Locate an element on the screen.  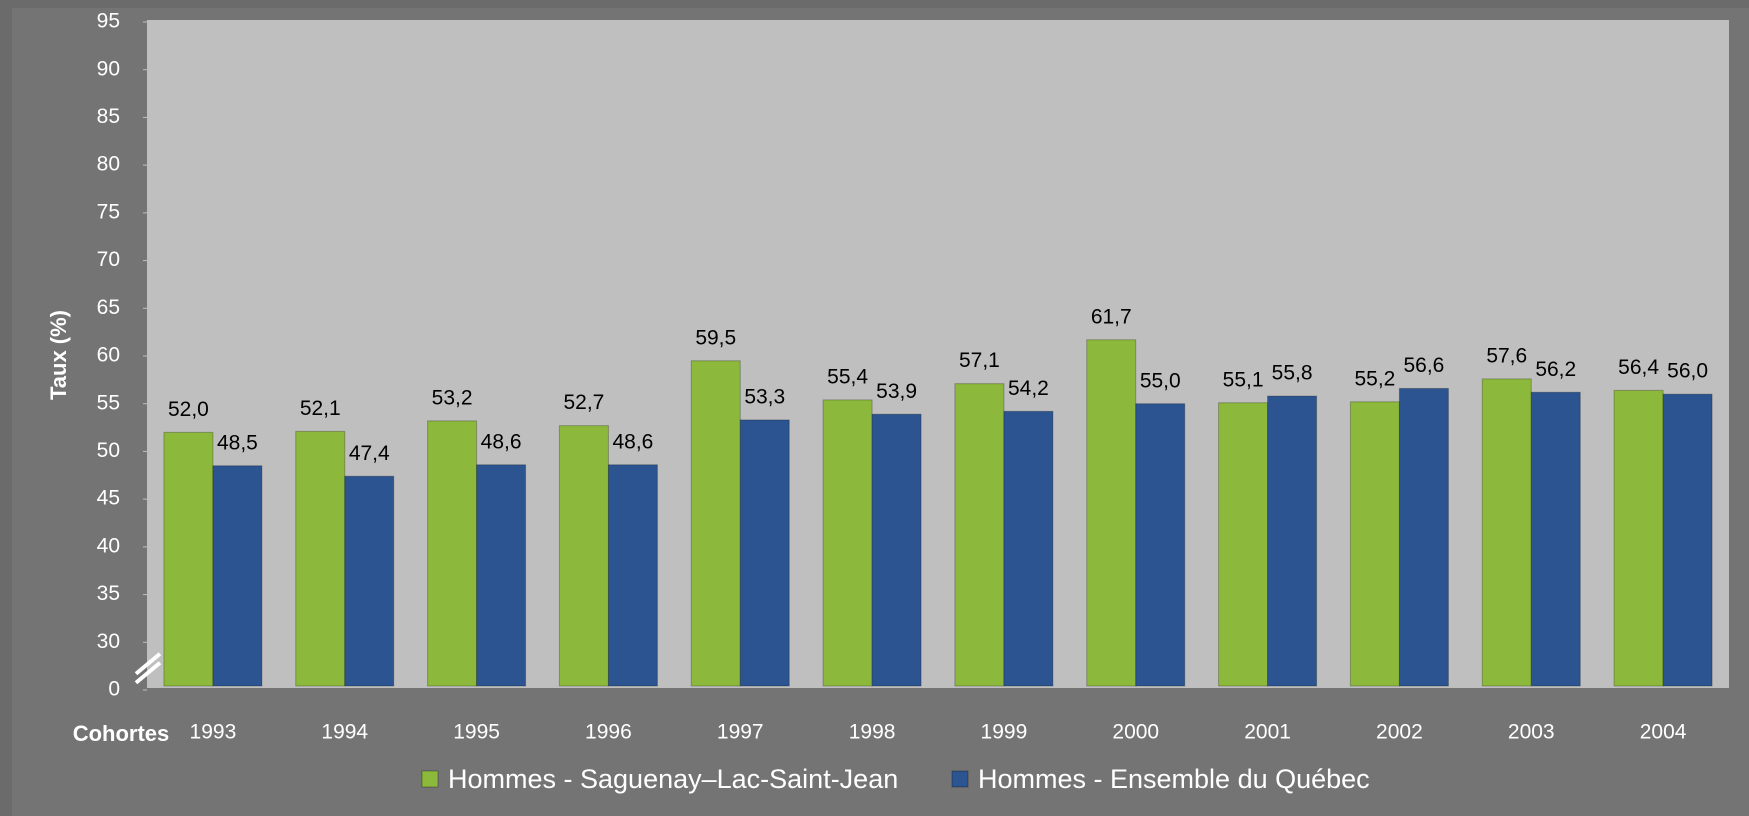
x-tick-label: 1995 is located at coordinates (476, 732).